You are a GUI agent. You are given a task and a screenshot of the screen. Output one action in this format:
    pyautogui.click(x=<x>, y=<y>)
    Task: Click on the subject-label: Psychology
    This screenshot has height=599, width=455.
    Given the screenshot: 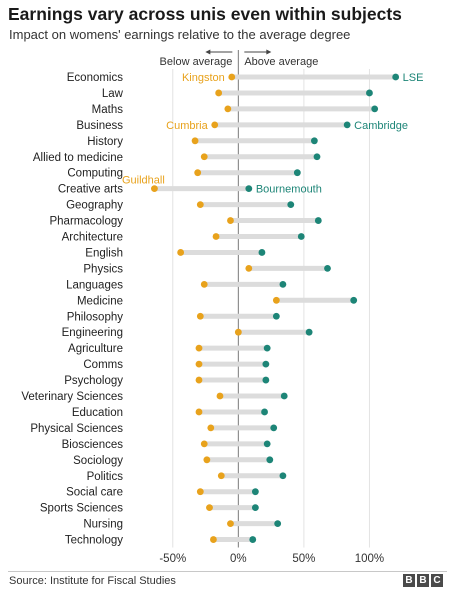 What is the action you would take?
    pyautogui.click(x=93, y=381)
    